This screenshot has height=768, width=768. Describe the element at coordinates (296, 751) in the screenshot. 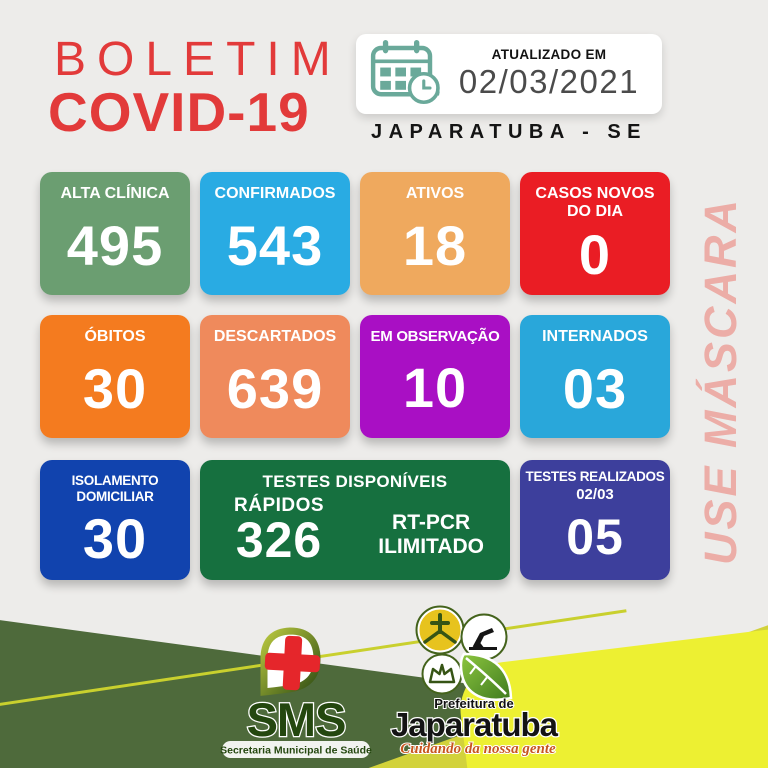

I see `sms-subtitle: Secretaria Municipal de Saúde` at that location.